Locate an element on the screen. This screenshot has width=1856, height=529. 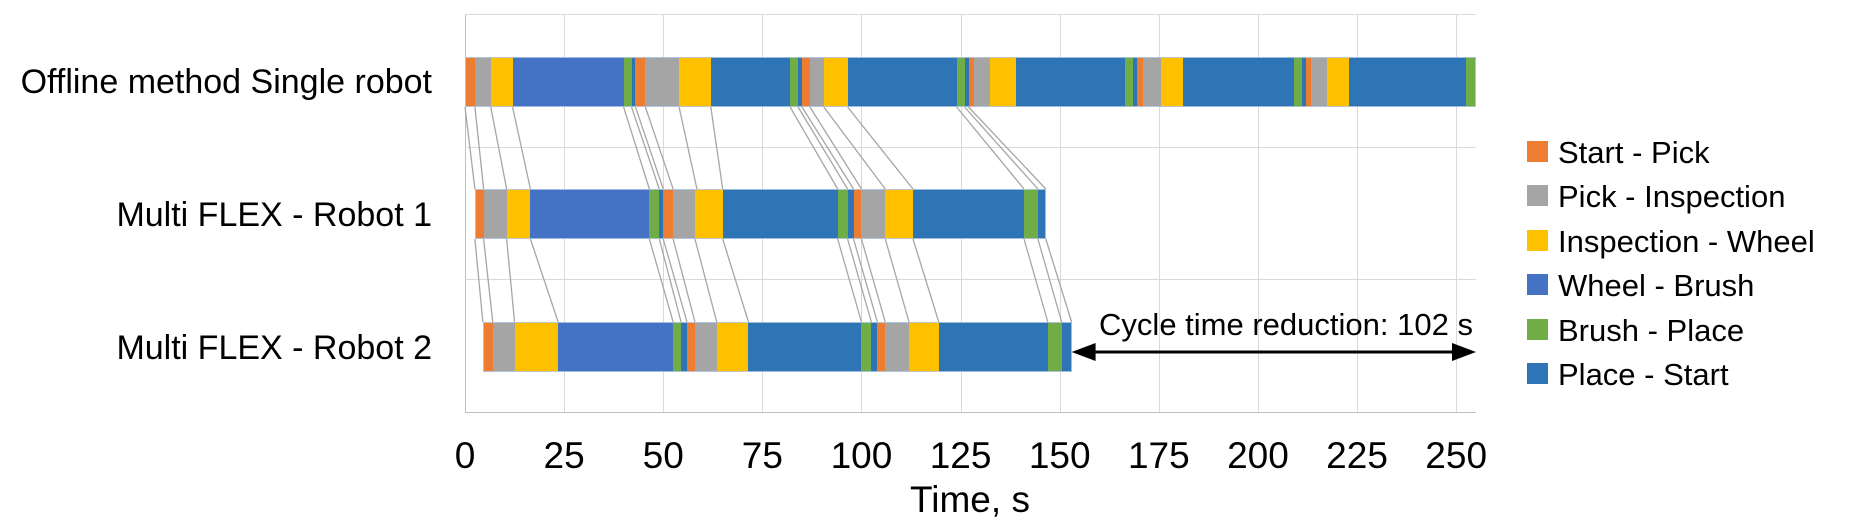
bar-row-1-segment-wheel_brush is located at coordinates (590, 214).